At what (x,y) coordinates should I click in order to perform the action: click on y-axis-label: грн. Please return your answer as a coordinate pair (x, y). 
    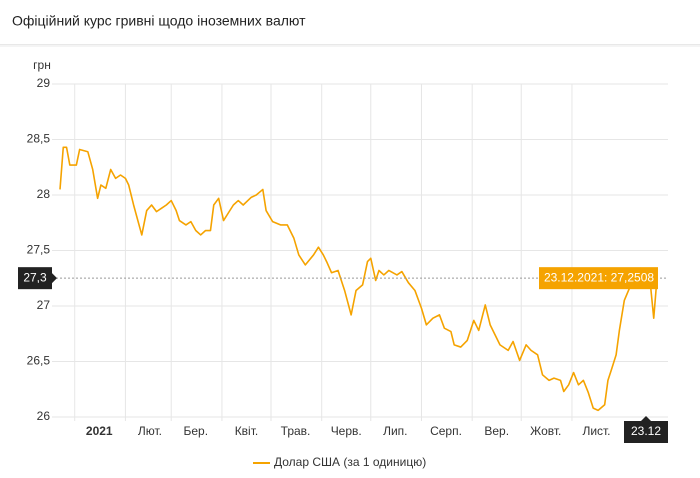
    Looking at the image, I should click on (42, 65).